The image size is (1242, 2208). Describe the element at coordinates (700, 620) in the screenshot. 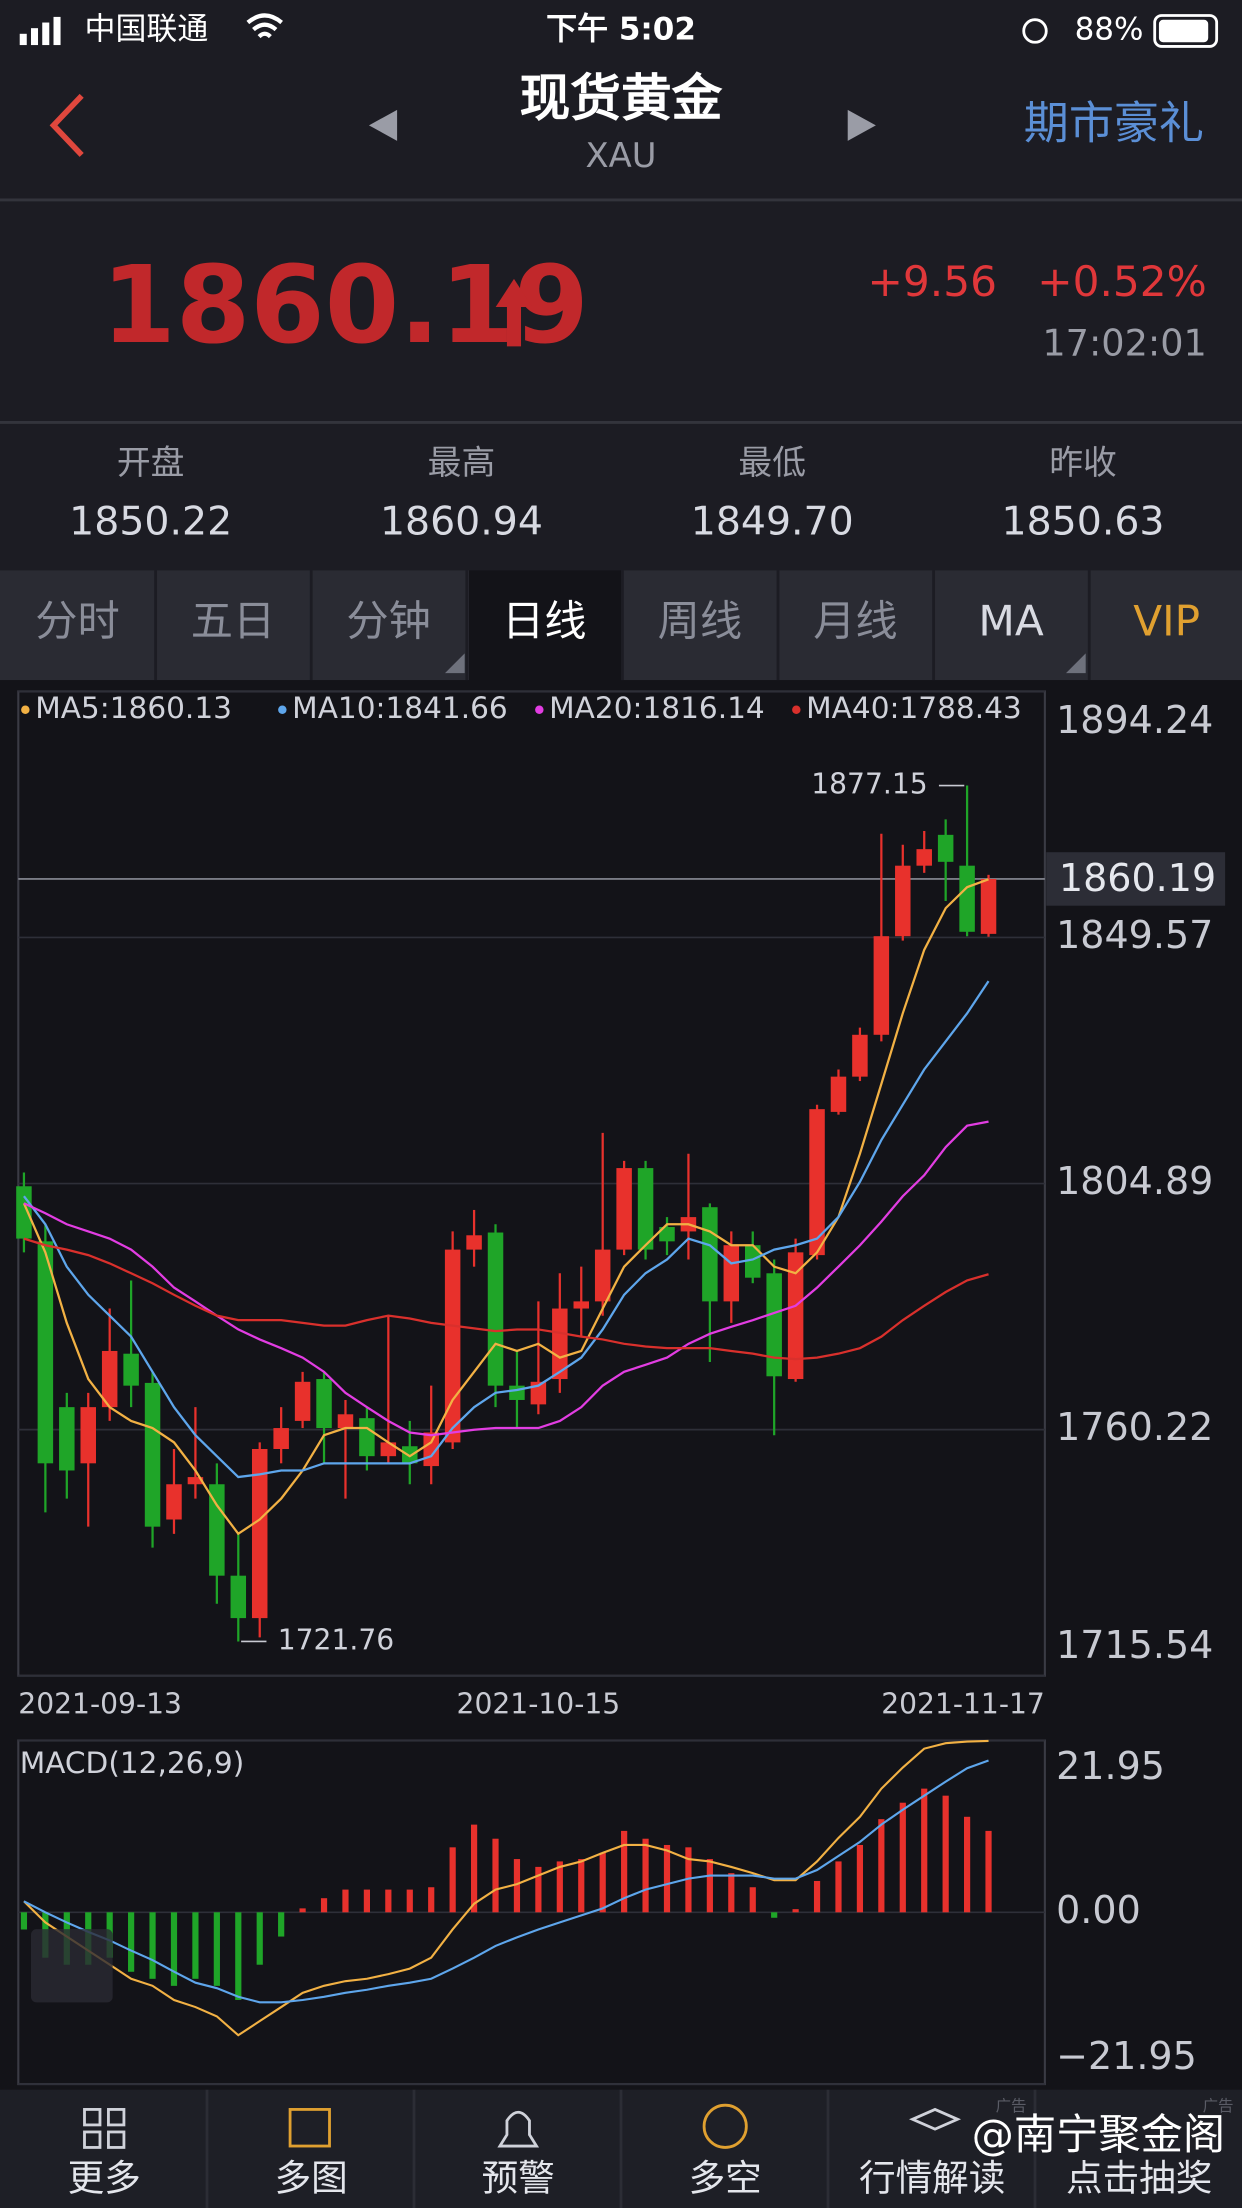

I see `tab: 周线` at that location.